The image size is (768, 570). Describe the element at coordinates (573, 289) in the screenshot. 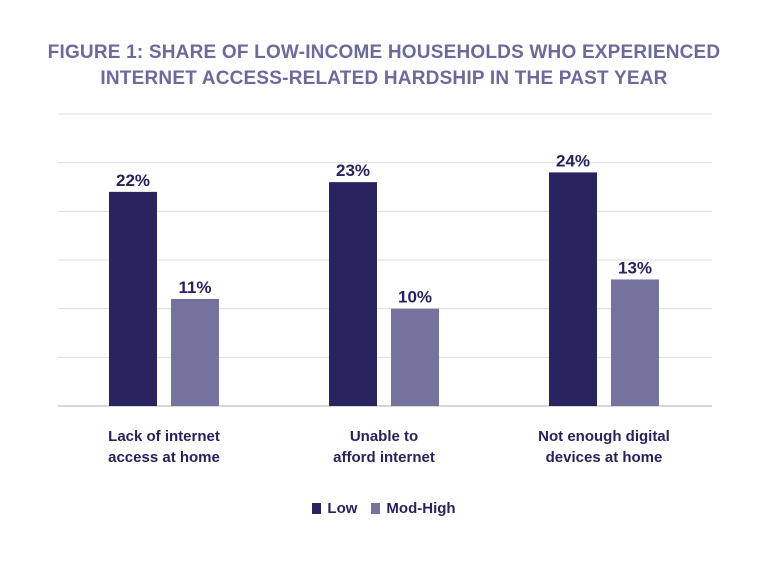

I see `bar-not-enough-devices-low` at that location.